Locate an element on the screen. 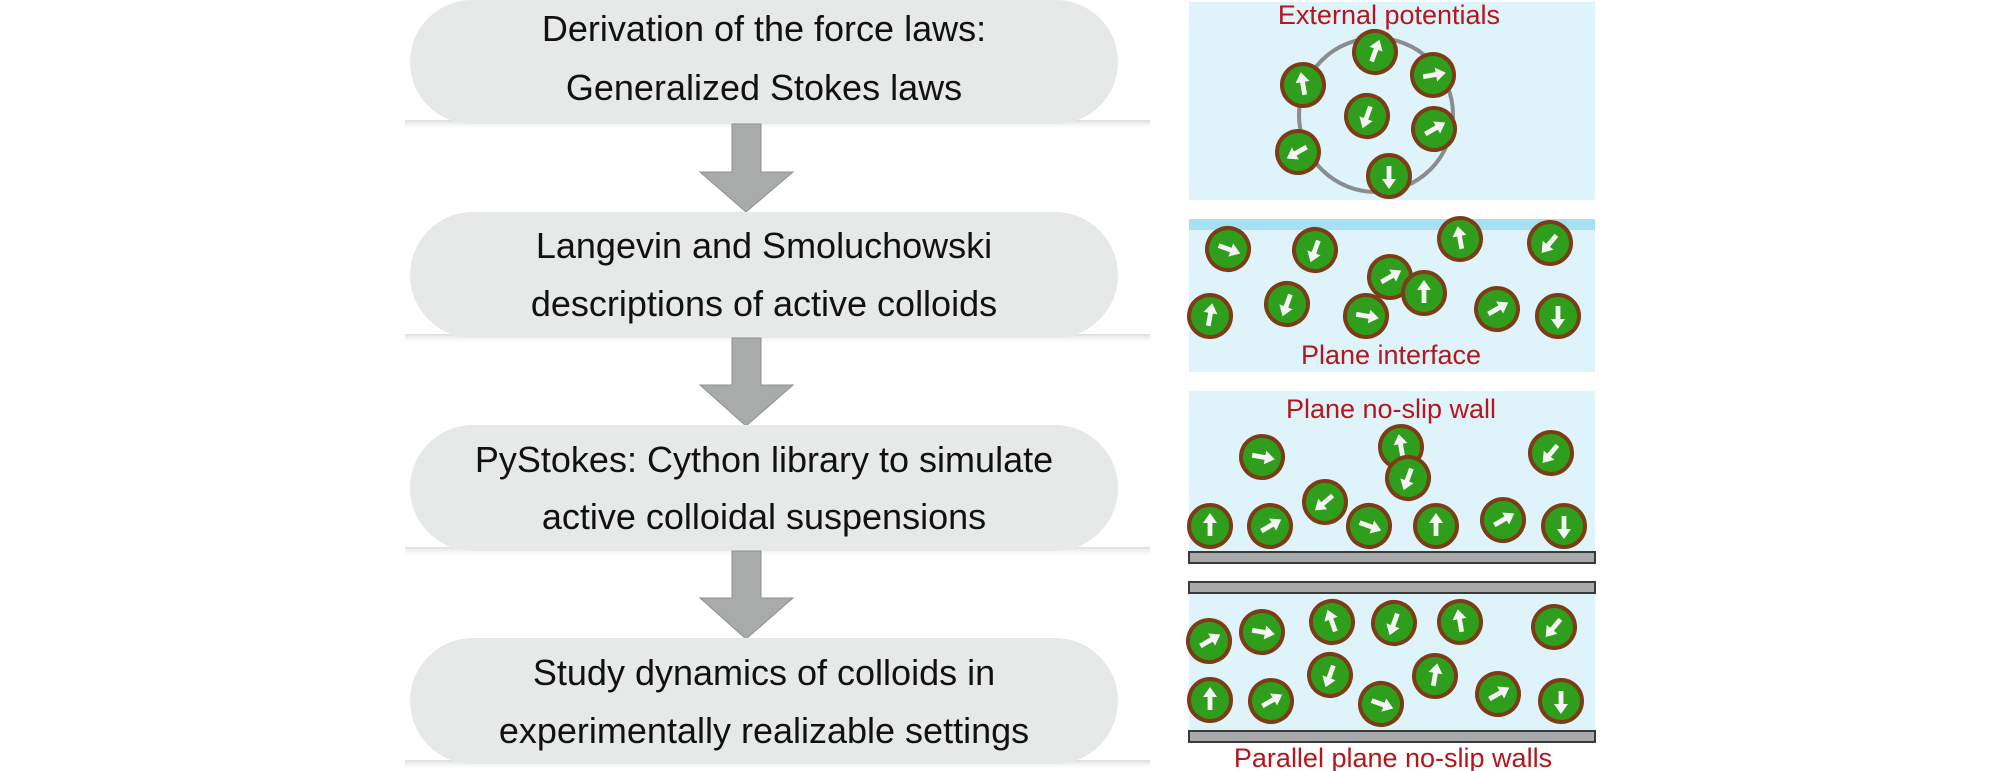 This screenshot has height=771, width=2000. panel-plane-wall: Plane no-slip wall is located at coordinates (1391, 477).